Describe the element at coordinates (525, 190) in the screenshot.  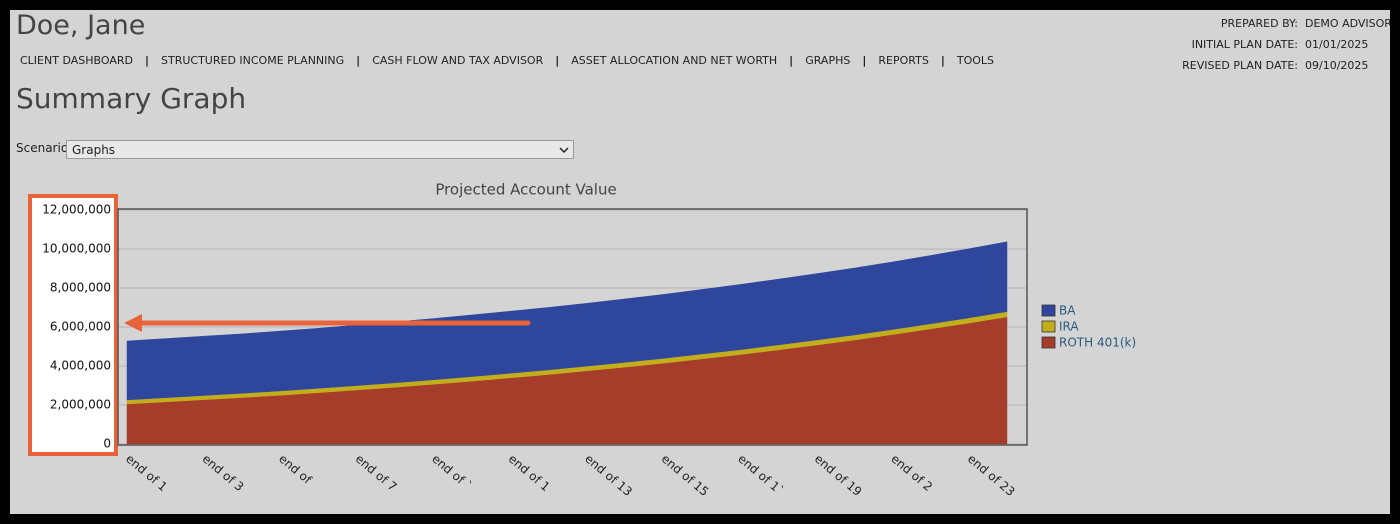
I see `chart-title: Projected Account Value` at that location.